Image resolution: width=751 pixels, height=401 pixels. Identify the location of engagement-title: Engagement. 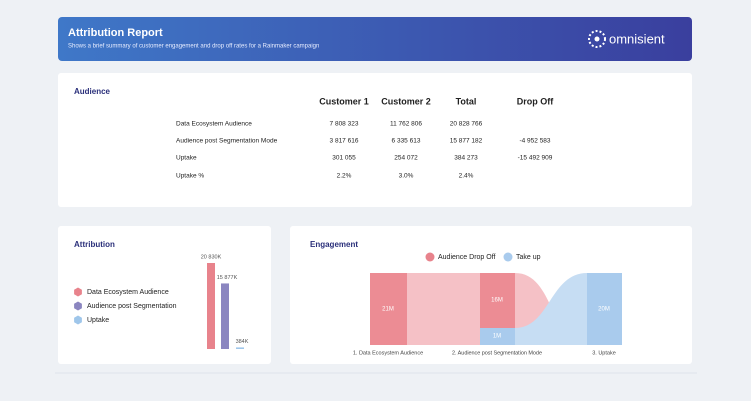
(334, 244).